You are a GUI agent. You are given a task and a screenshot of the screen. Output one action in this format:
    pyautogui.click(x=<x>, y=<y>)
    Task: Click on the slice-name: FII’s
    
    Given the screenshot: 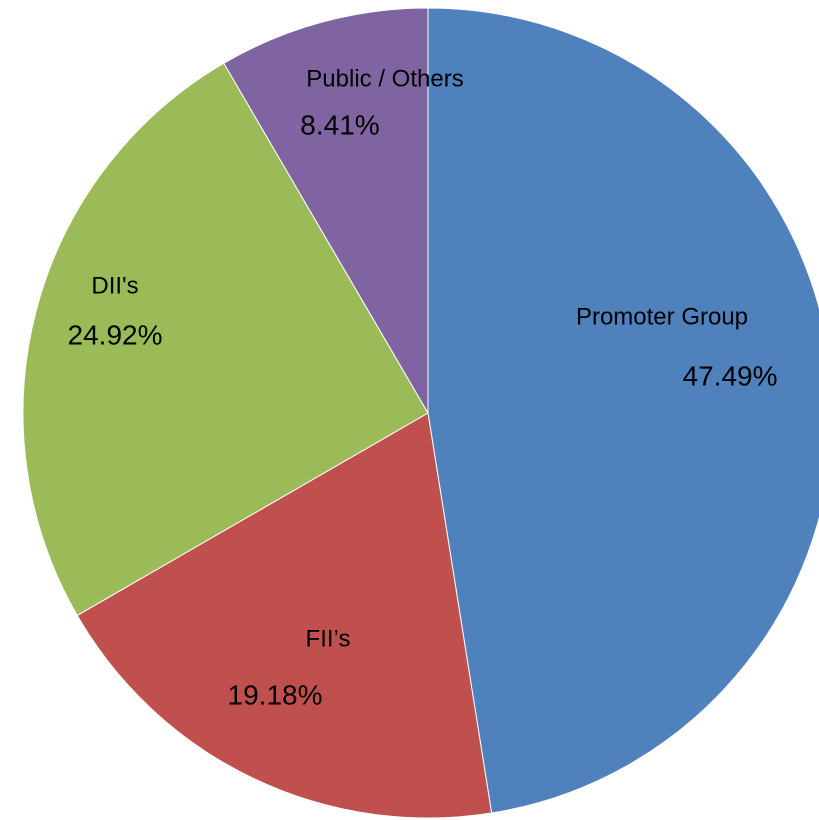 What is the action you would take?
    pyautogui.click(x=328, y=638)
    